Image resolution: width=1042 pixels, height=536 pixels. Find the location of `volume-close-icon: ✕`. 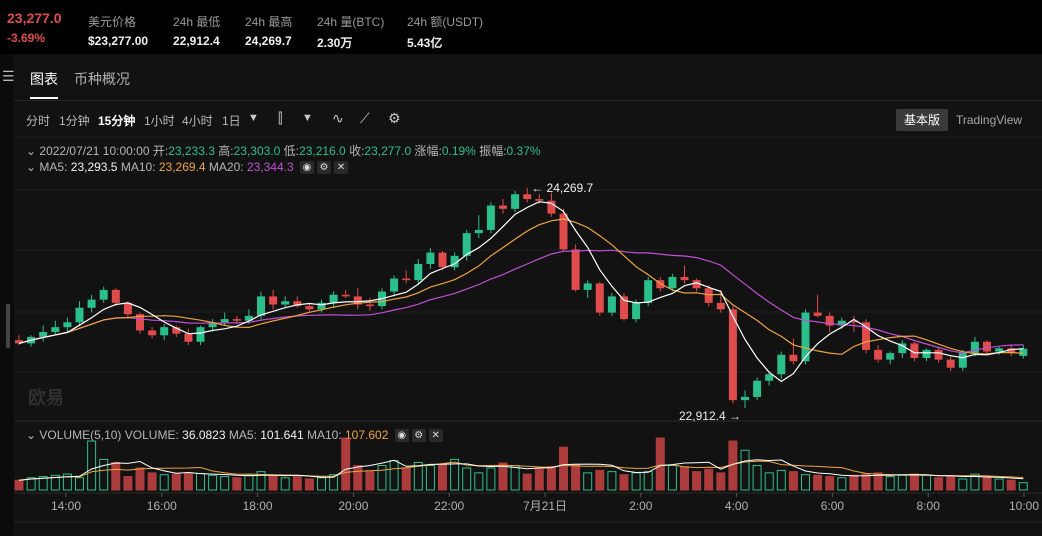

volume-close-icon: ✕ is located at coordinates (435, 436).